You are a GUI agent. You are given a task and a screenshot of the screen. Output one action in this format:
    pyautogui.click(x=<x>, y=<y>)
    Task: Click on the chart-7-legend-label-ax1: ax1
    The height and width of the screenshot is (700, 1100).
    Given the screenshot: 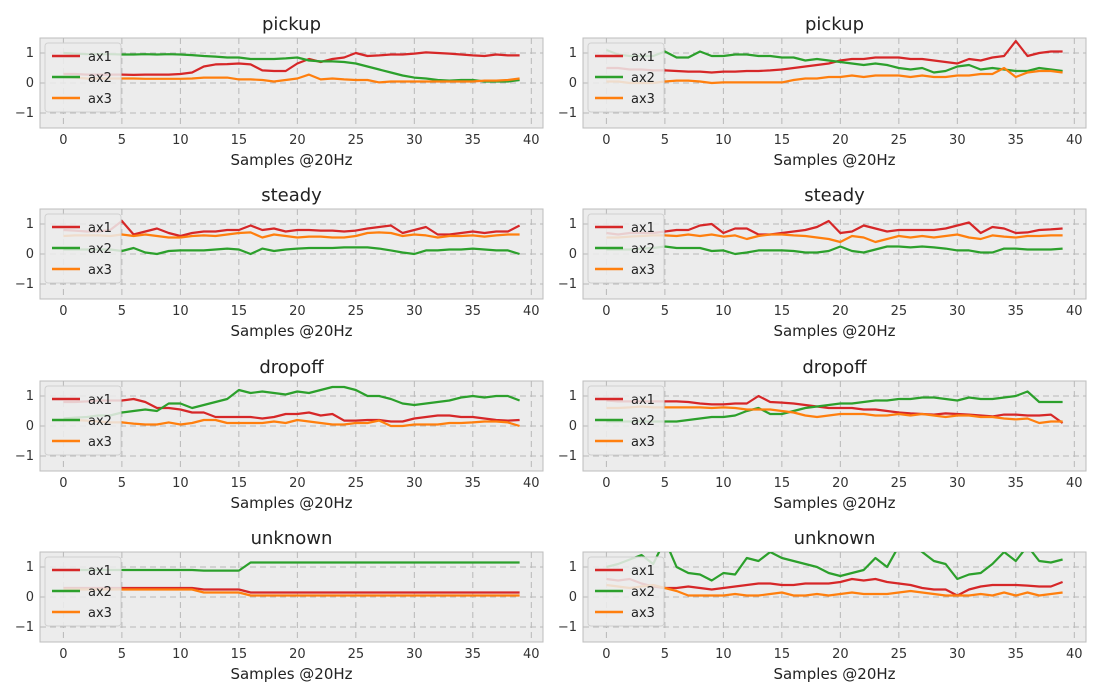 What is the action you would take?
    pyautogui.click(x=100, y=571)
    